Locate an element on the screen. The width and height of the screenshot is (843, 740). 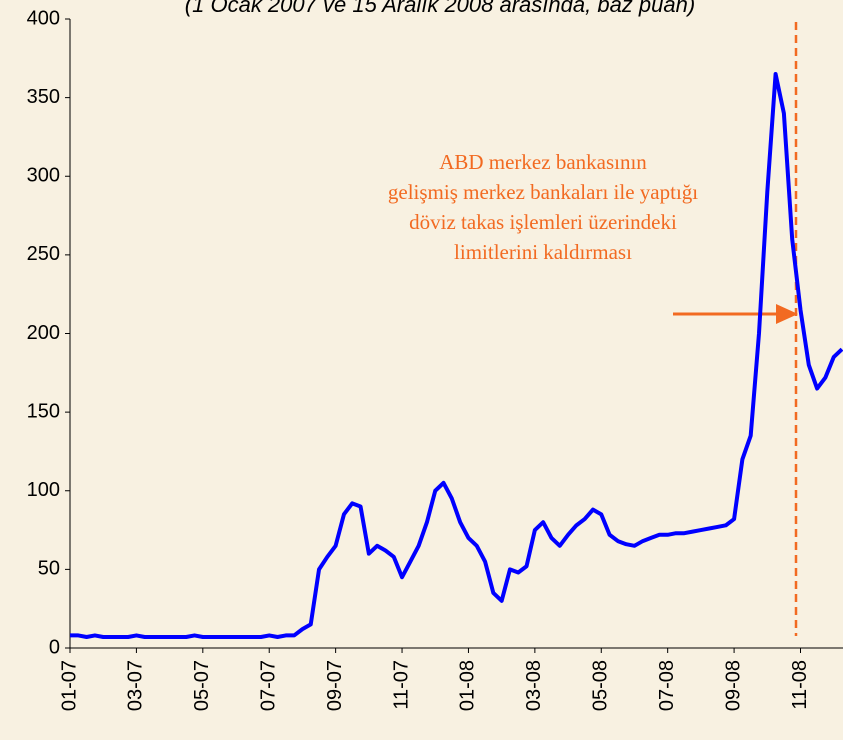
annotation: ABD merkez bankasının is located at coordinates (543, 162).